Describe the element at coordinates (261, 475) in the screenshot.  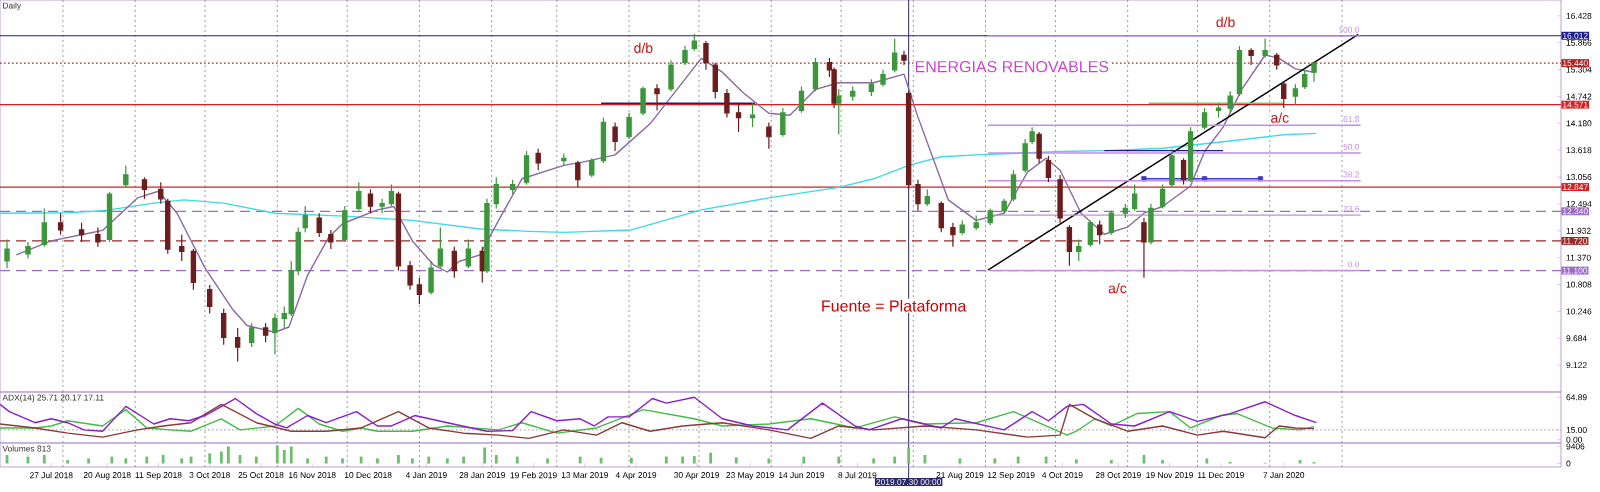
I see `x-tick-label: 25 Oct 2018` at that location.